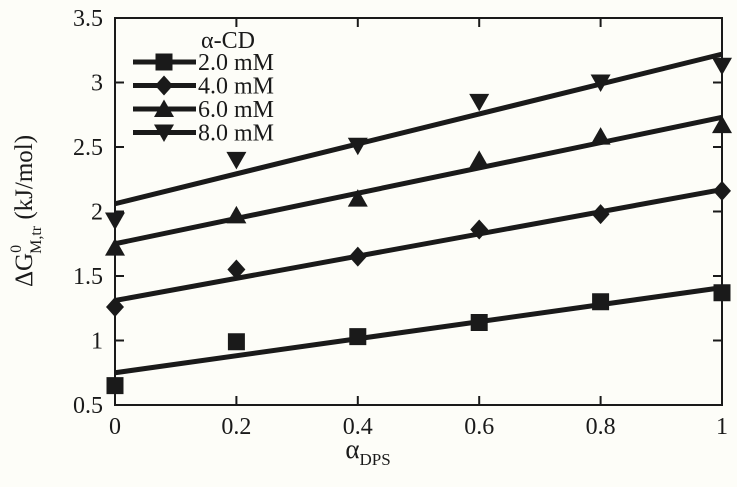 Image resolution: width=737 pixels, height=487 pixels. Describe the element at coordinates (236, 427) in the screenshot. I see `x-tick-label: 0.2` at that location.